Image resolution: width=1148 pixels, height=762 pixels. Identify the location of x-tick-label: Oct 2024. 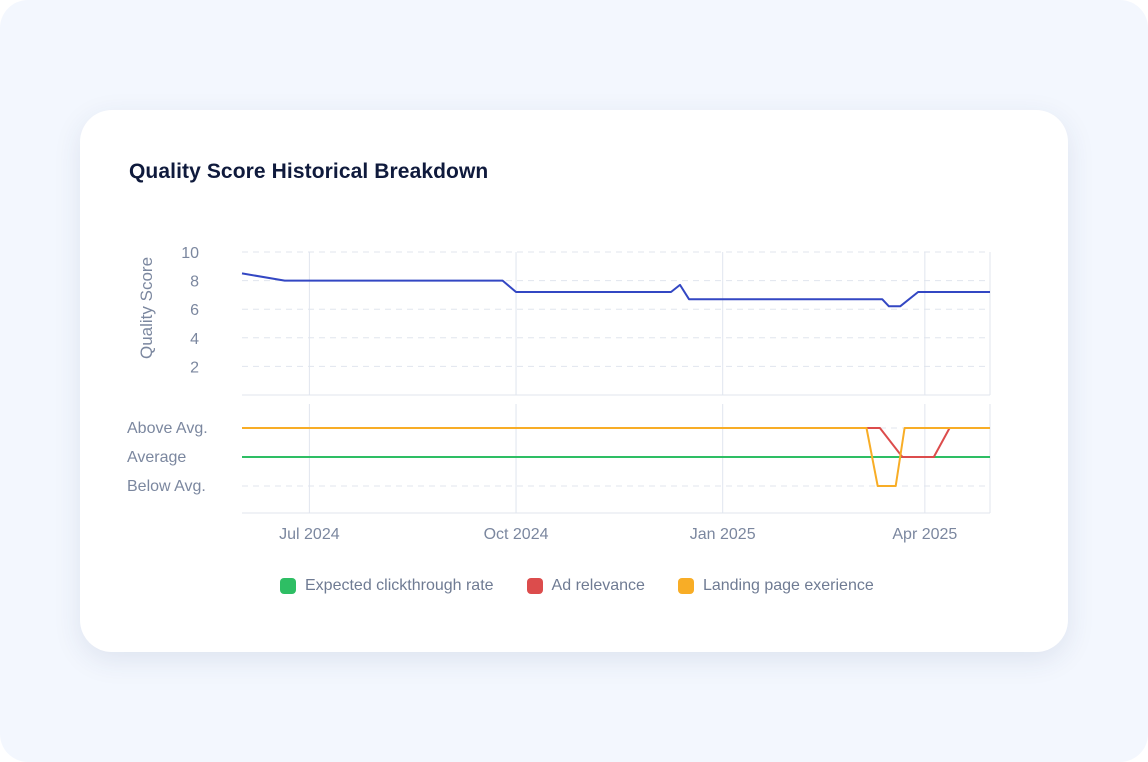
(516, 534).